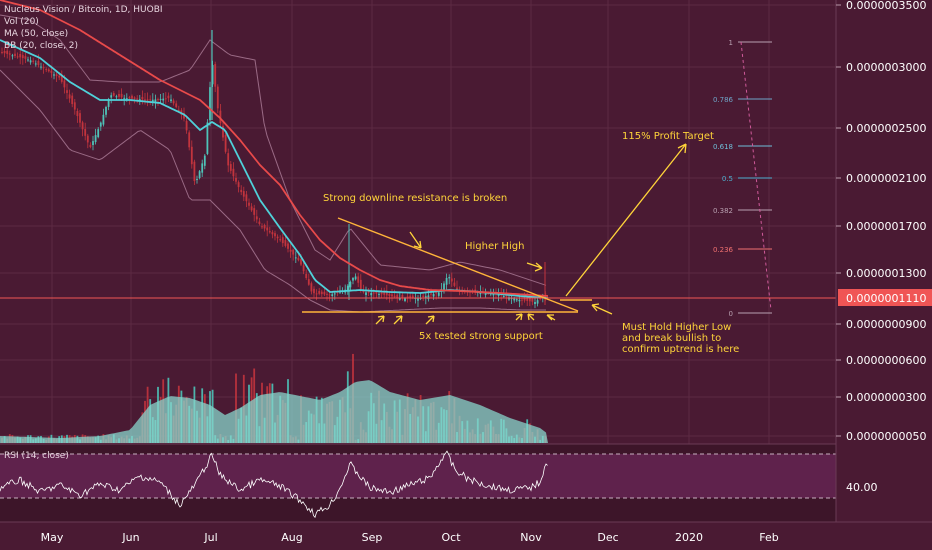 This screenshot has width=932, height=550. What do you see at coordinates (742, 178) in the screenshot?
I see `fib-retracement: 1 0.786 0.618 0.5 0.382 0.236 0` at bounding box center [742, 178].